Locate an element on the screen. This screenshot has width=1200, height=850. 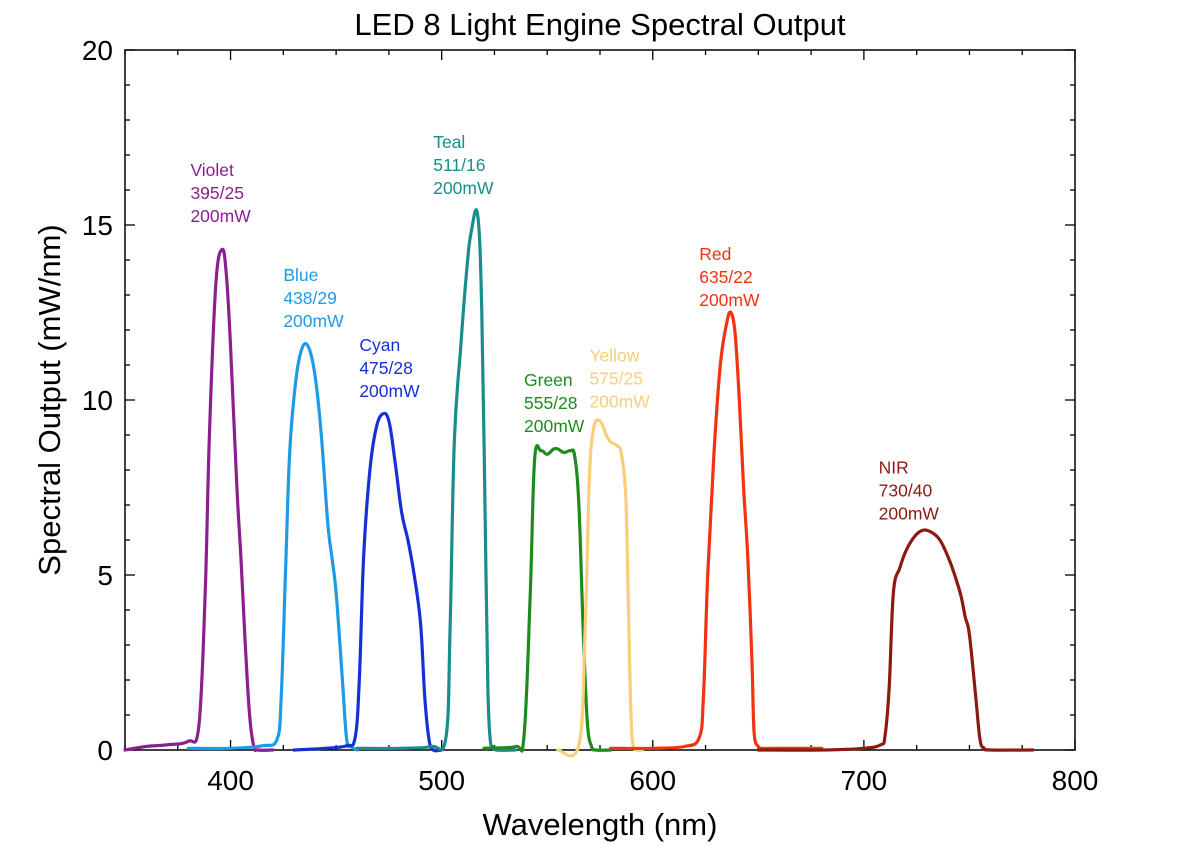
series-line-teal is located at coordinates (436, 480).